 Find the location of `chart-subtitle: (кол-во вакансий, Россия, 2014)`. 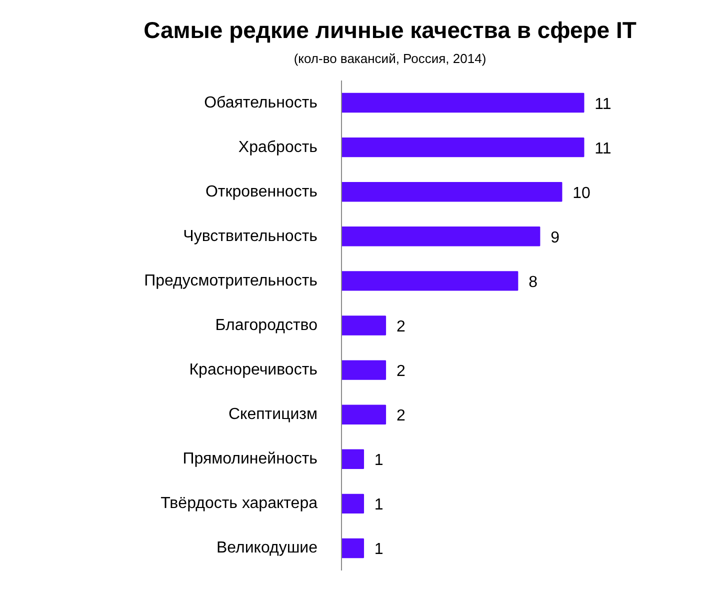

chart-subtitle: (кол-во вакансий, Россия, 2014) is located at coordinates (390, 59).